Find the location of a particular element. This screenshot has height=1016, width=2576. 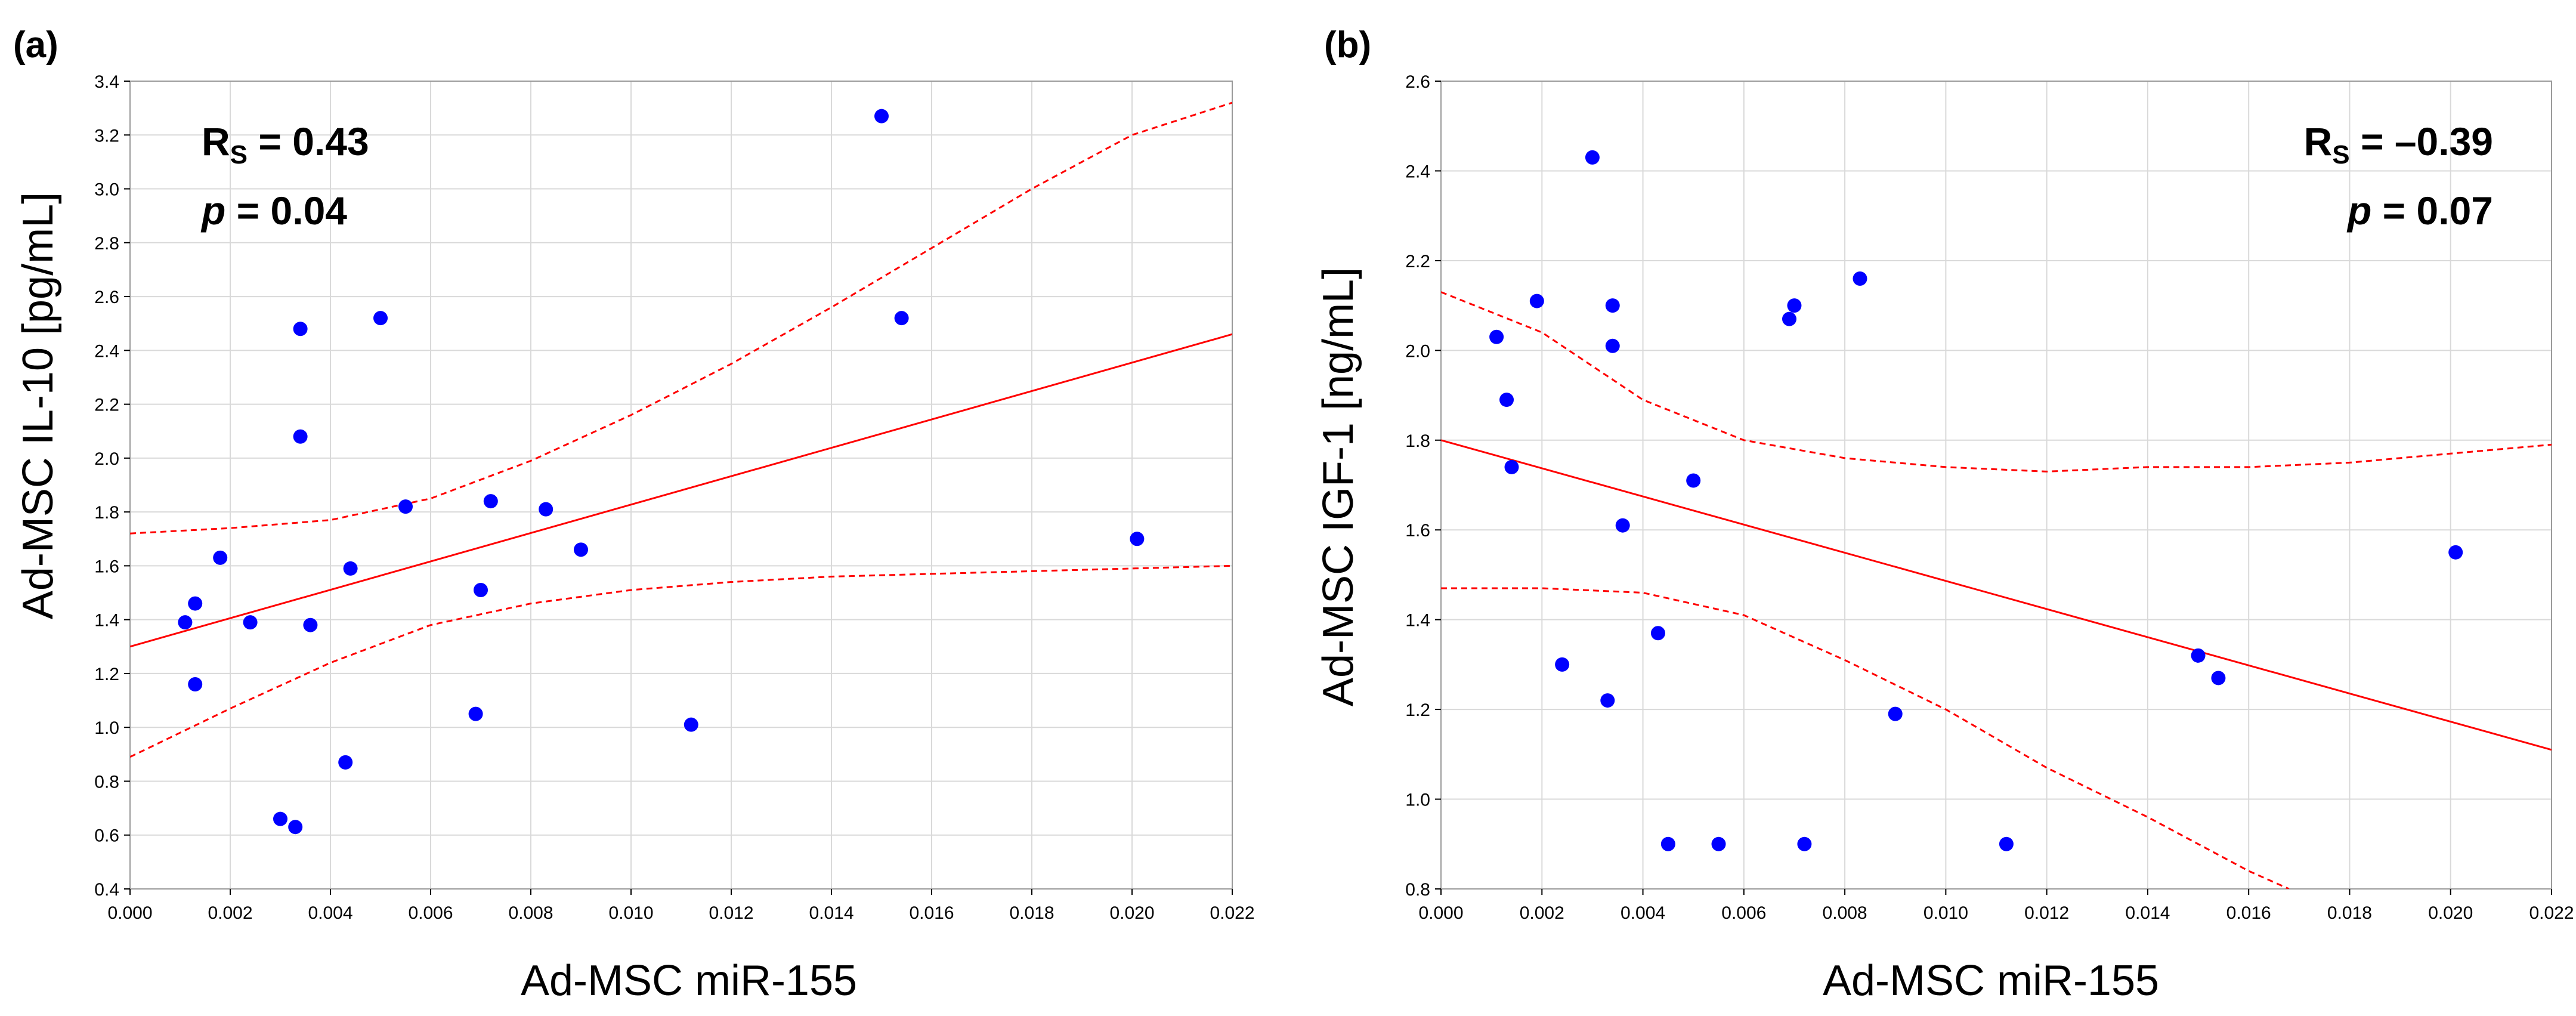

y-tick-label: 1.2 is located at coordinates (1417, 710).